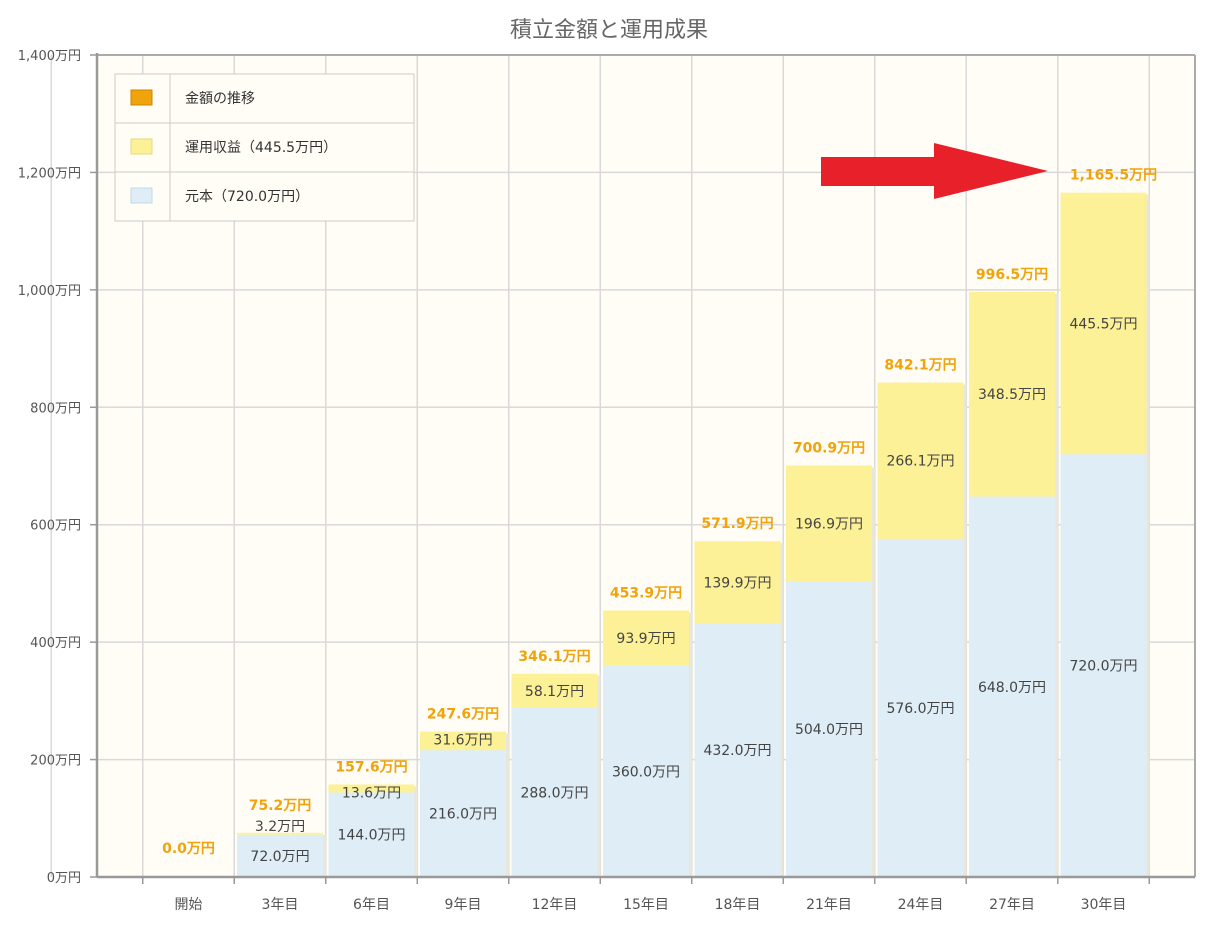 This screenshot has width=1213, height=932. Describe the element at coordinates (371, 905) in the screenshot. I see `x-tick-label: 6年目` at that location.